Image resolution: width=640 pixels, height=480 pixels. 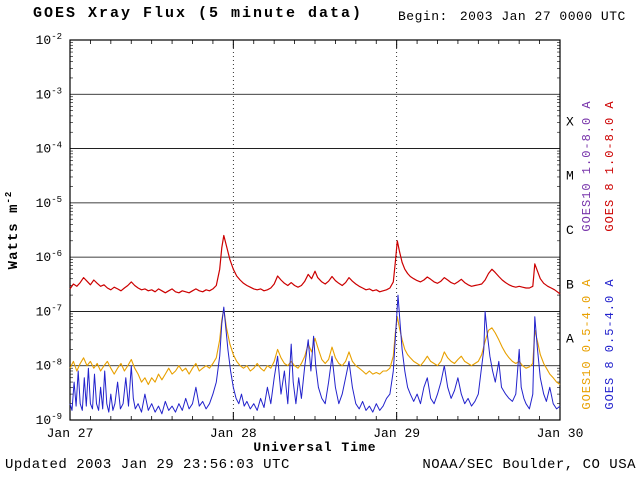 I want to click on y-tick-label: 10⁻⁸, so click(x=49, y=366).